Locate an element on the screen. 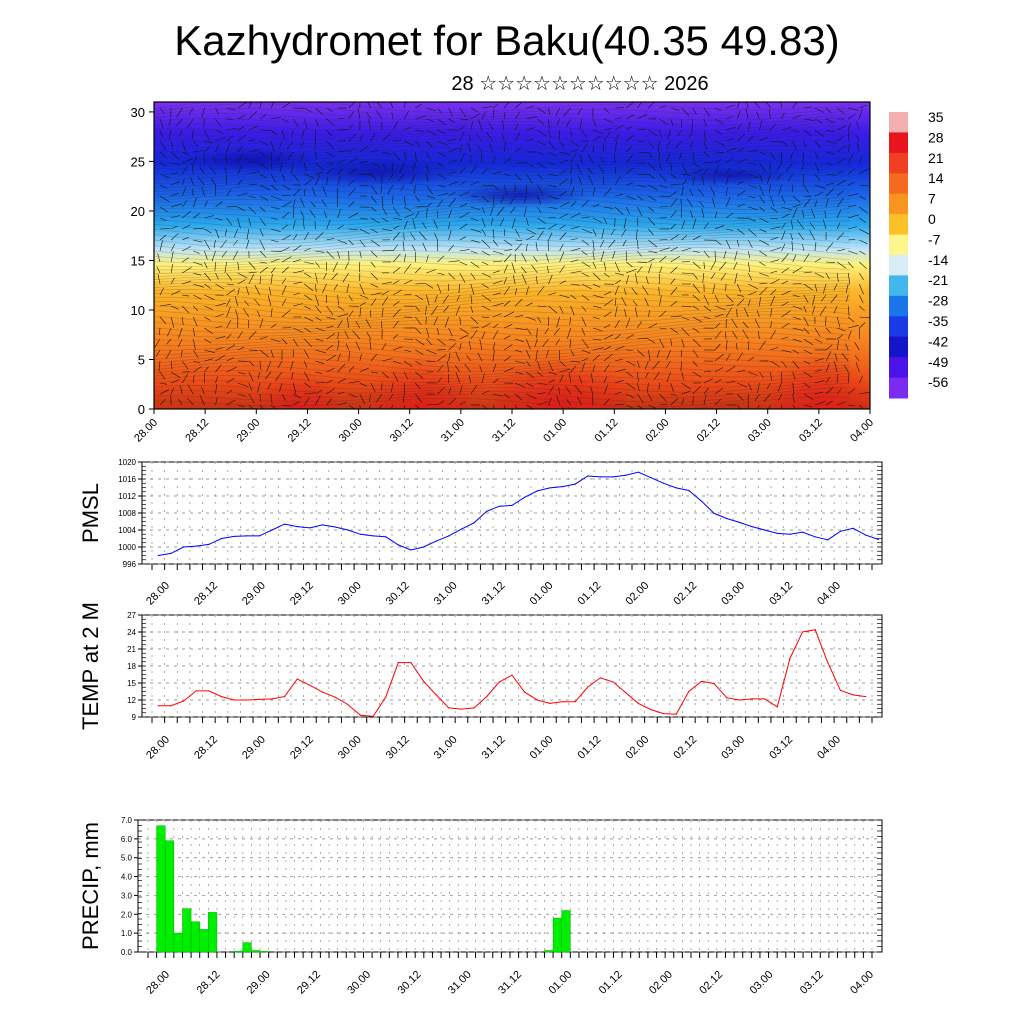 The image size is (1024, 1024). cold-core is located at coordinates (730, 175).